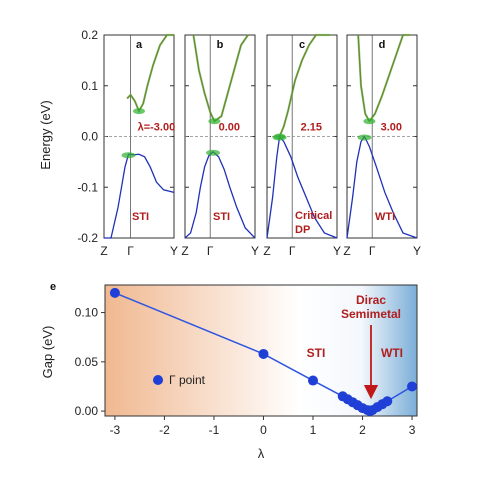  What do you see at coordinates (392, 353) in the screenshot?
I see `wti-label: WTI` at bounding box center [392, 353].